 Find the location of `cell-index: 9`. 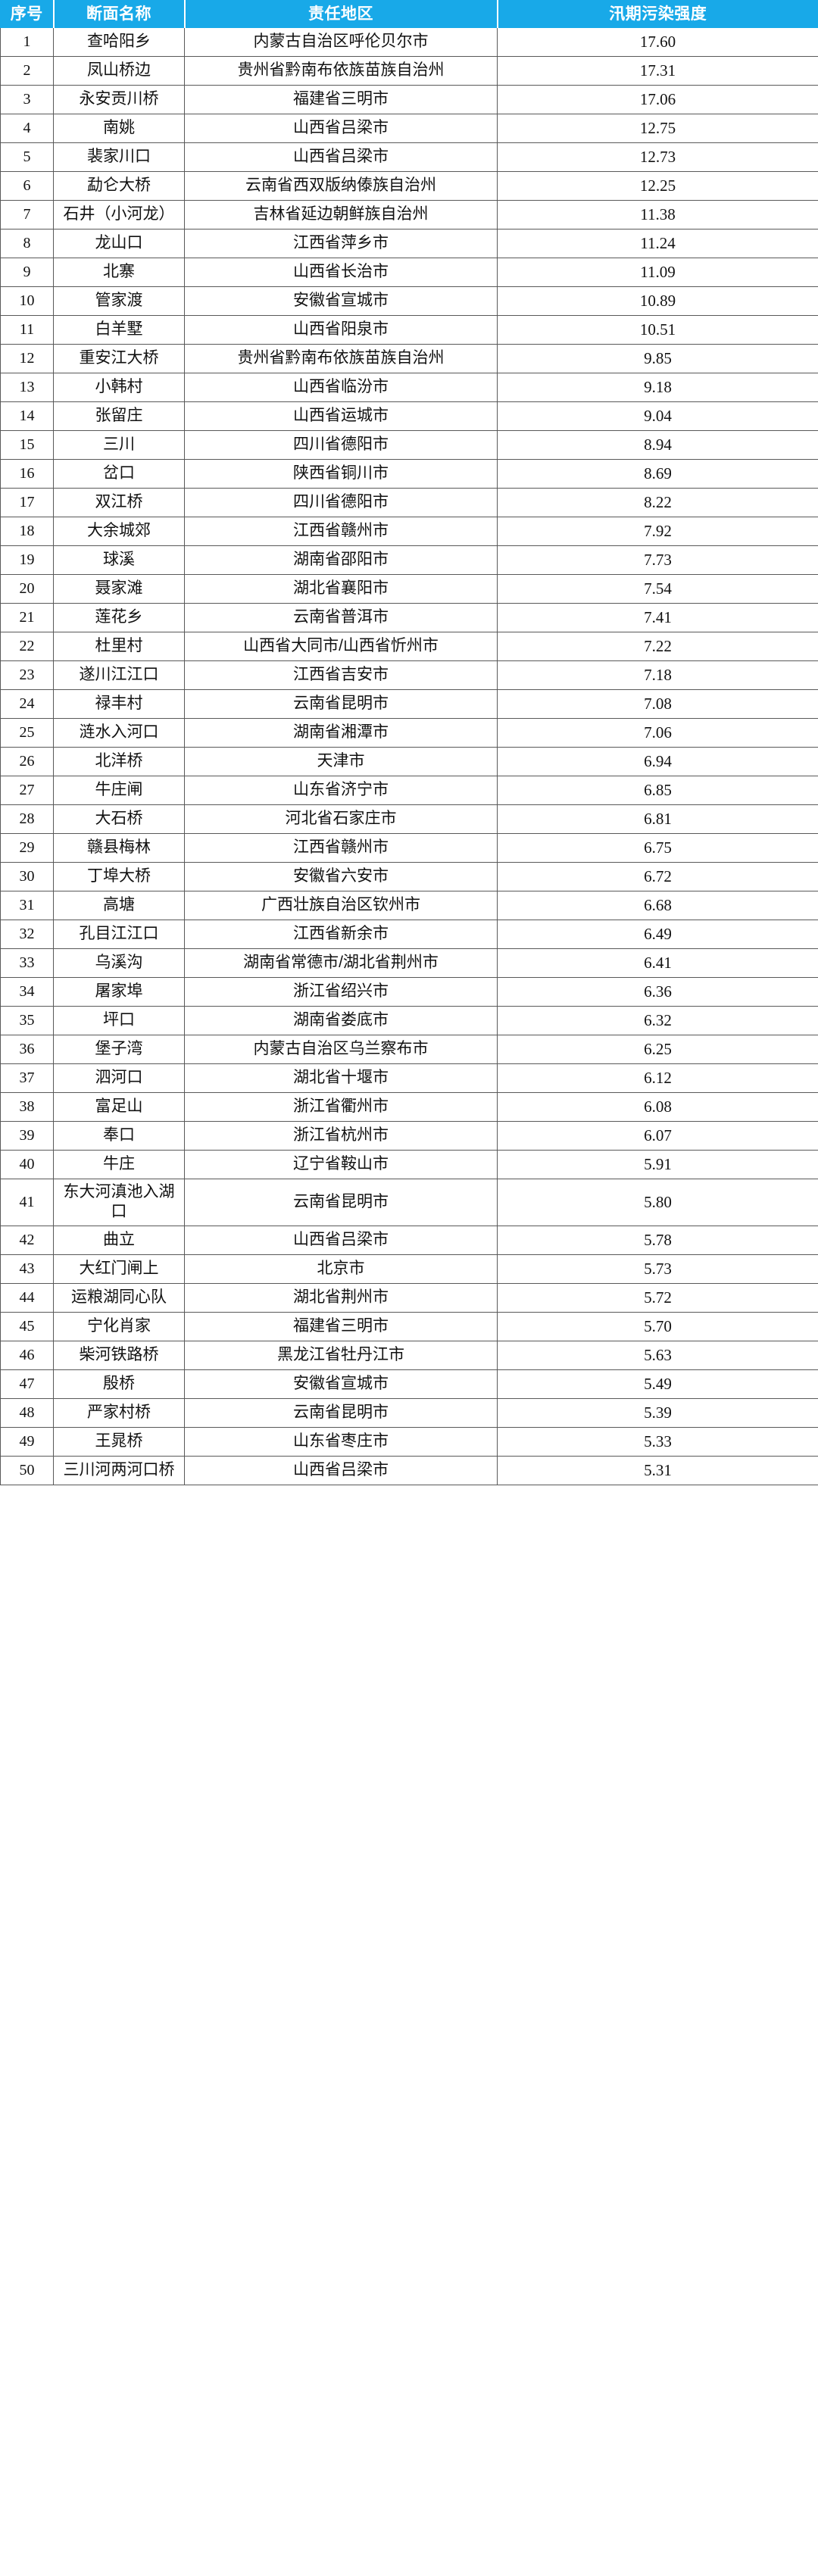

cell-index: 9 is located at coordinates (27, 272).